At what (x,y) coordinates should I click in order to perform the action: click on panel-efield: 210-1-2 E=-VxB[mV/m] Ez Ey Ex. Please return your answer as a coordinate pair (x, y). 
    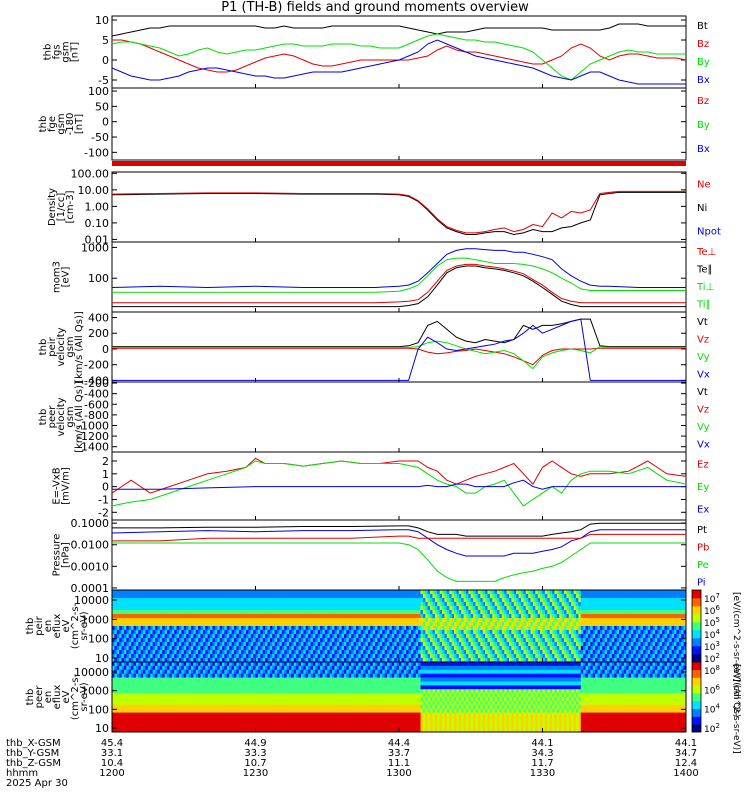
    Looking at the image, I should click on (380, 486).